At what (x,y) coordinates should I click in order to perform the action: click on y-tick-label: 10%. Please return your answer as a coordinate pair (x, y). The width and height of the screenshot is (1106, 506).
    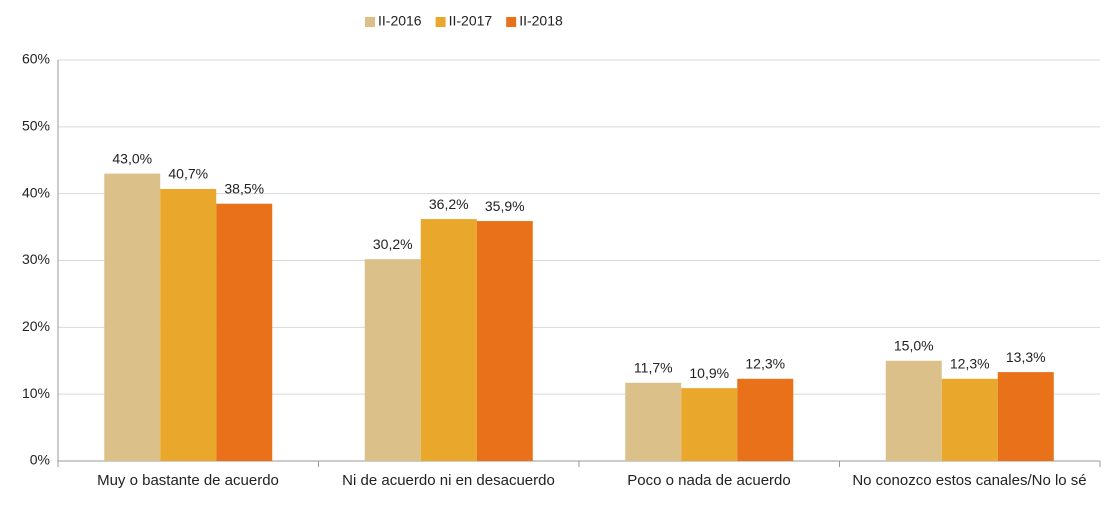
    Looking at the image, I should click on (36, 393).